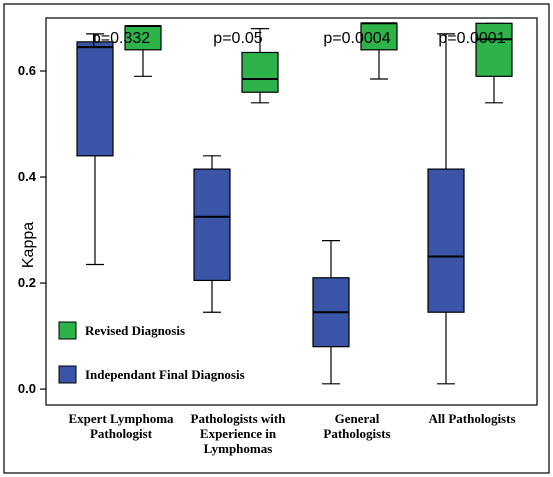 The image size is (553, 477). Describe the element at coordinates (471, 418) in the screenshot. I see `x-category-label: All Pathologists` at that location.